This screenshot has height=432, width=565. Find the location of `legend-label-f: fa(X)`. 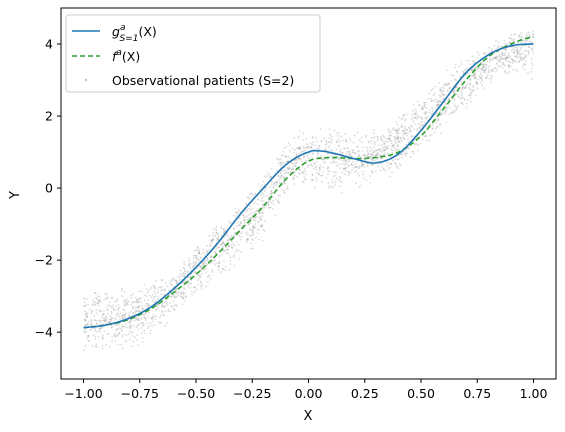

legend-label-f: fa(X) is located at coordinates (126, 56).